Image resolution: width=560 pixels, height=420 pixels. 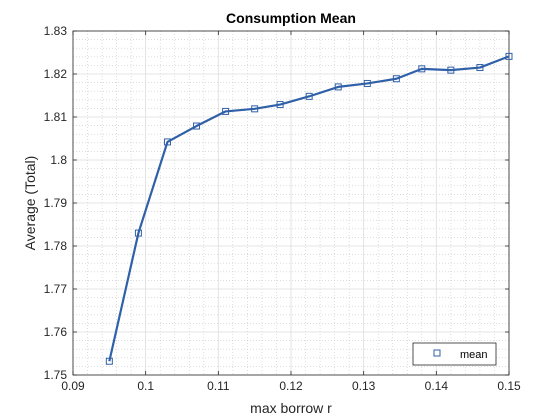 What do you see at coordinates (509, 386) in the screenshot?
I see `x-tick-label: 0.15` at bounding box center [509, 386].